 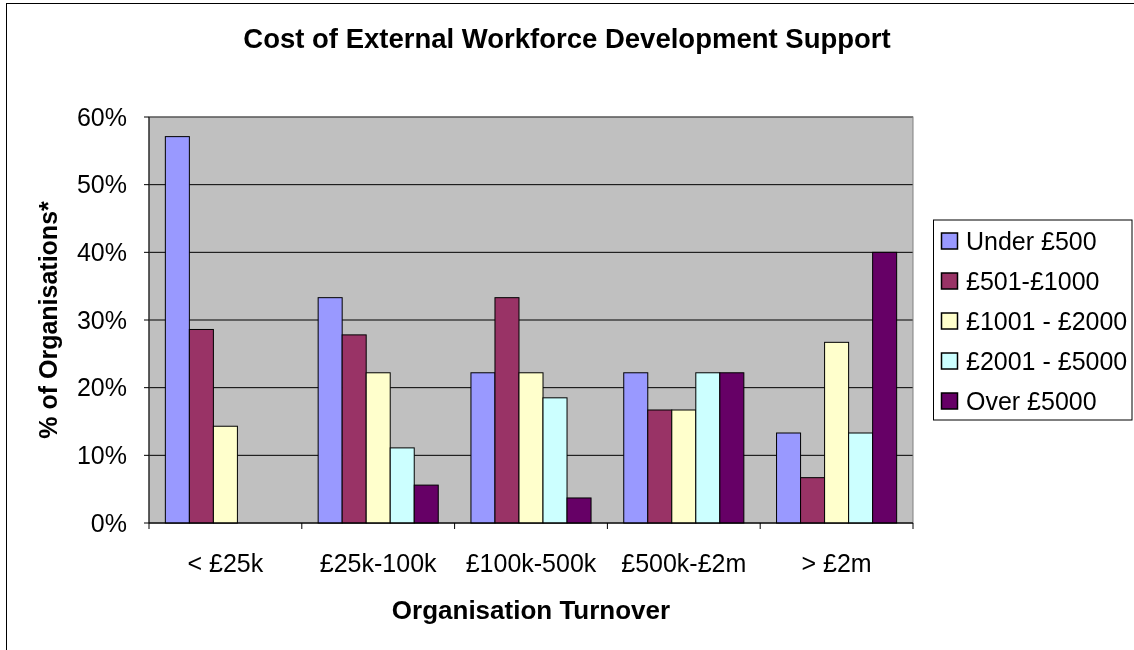 I want to click on y-tick-label: 10%, so click(x=101, y=455).